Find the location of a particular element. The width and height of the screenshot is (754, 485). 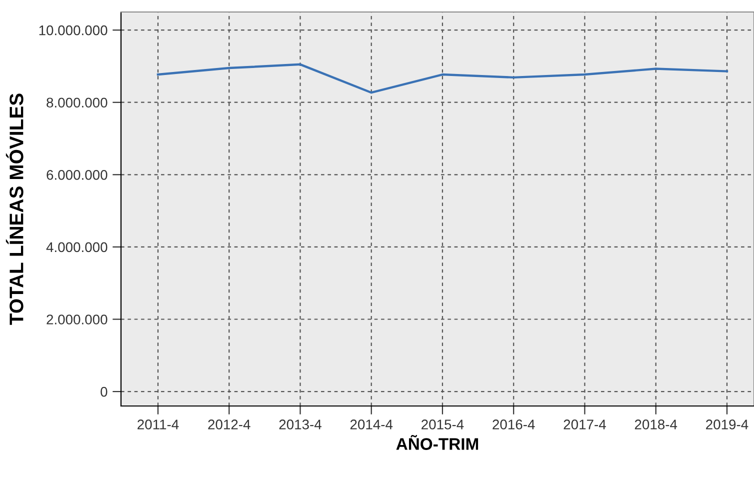

x-axis-title: AÑO-TRIM is located at coordinates (437, 442).